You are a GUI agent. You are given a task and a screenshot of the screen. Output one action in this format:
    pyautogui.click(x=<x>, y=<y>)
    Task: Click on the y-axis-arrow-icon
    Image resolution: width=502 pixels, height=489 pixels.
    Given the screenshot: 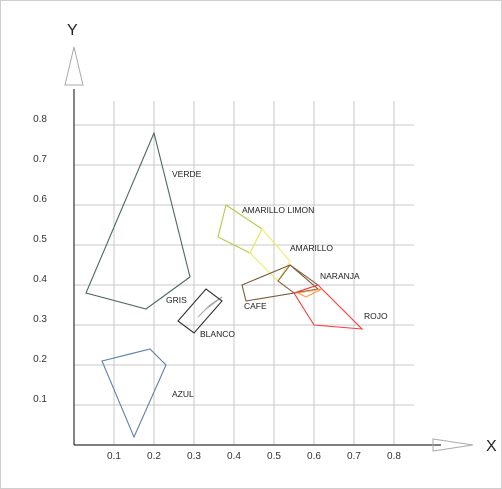 What is the action you would take?
    pyautogui.click(x=74, y=66)
    